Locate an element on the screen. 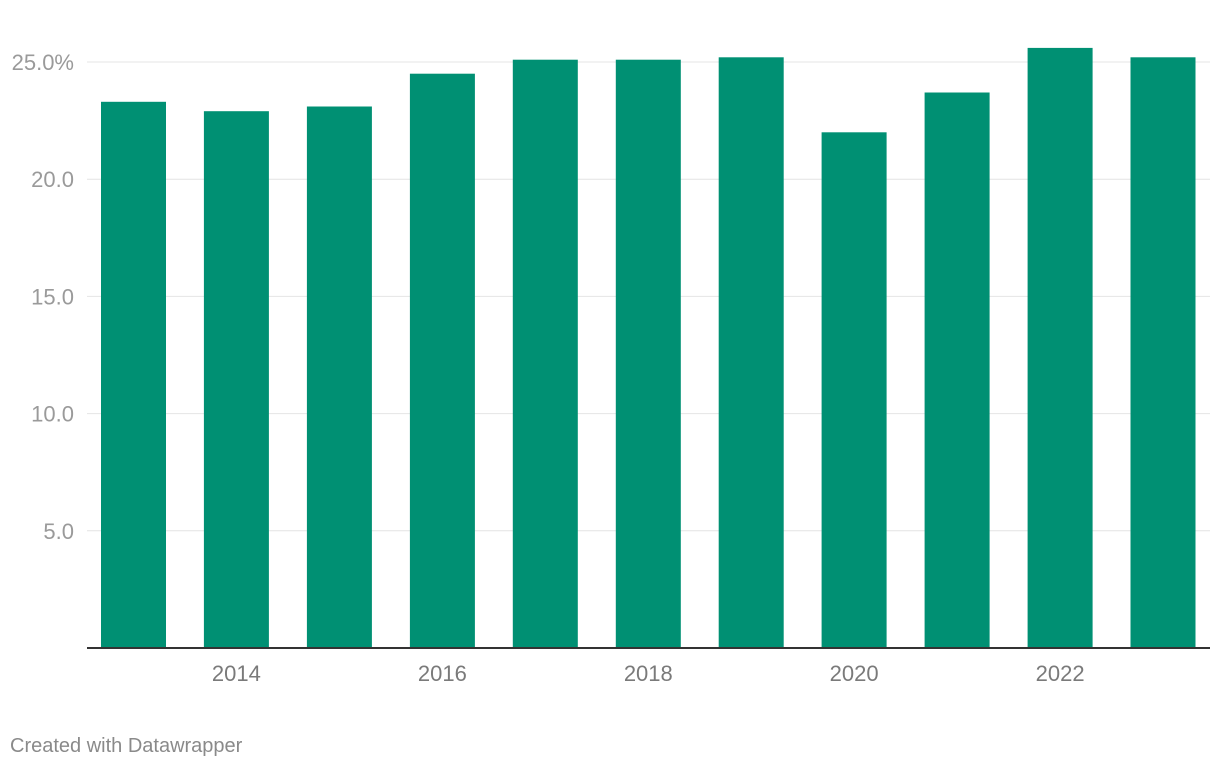 This screenshot has width=1220, height=770. y-tick-label: 15.0 is located at coordinates (52, 296).